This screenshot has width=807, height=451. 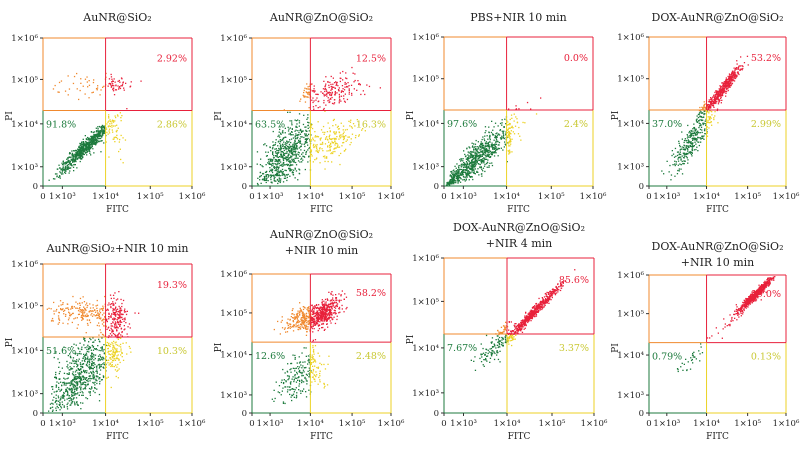 I want to click on upper-right-percent: 2.92%, so click(x=172, y=59).